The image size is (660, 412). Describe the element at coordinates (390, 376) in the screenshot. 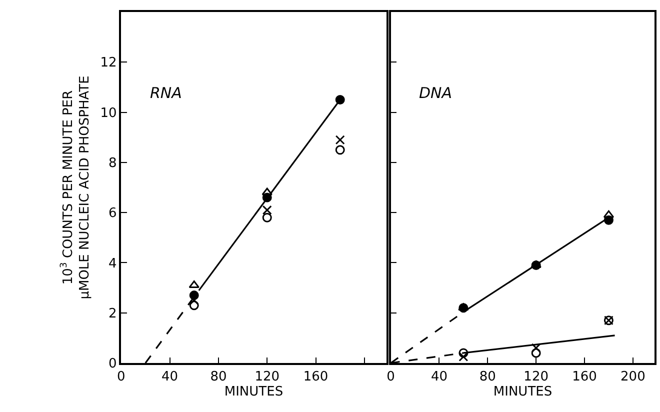

I see `x-tick-label: 0` at that location.